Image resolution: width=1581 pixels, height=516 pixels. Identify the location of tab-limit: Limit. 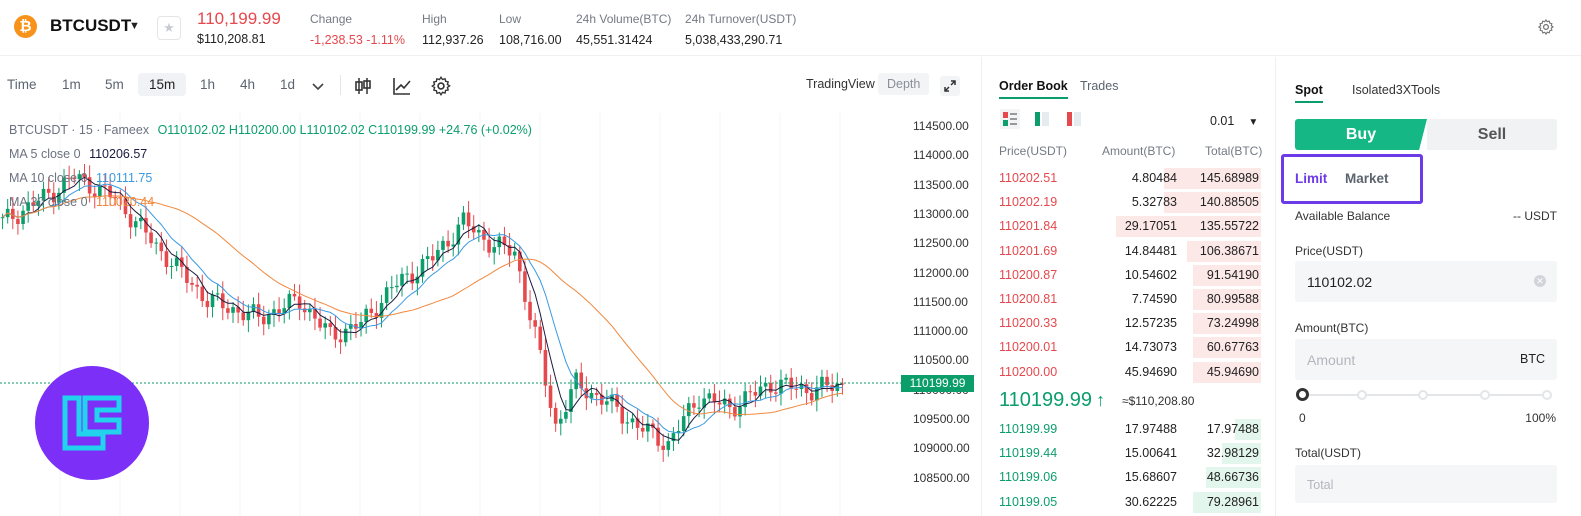
(1311, 178).